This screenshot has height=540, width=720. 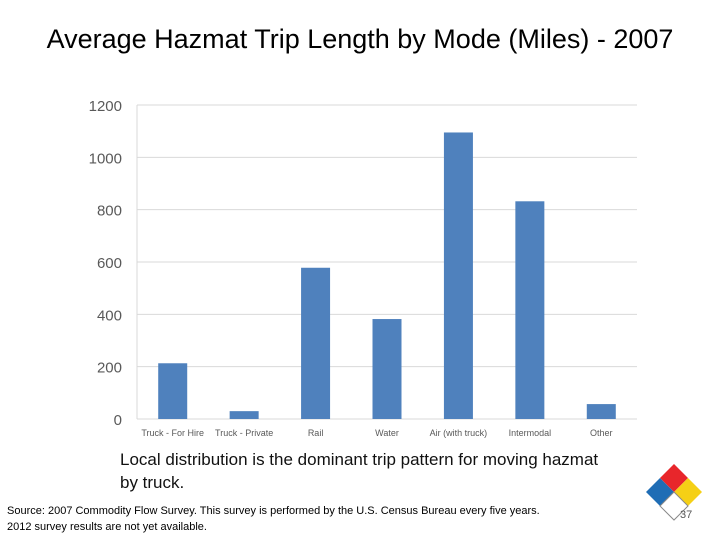 I want to click on y-tick-label: 0, so click(x=118, y=420).